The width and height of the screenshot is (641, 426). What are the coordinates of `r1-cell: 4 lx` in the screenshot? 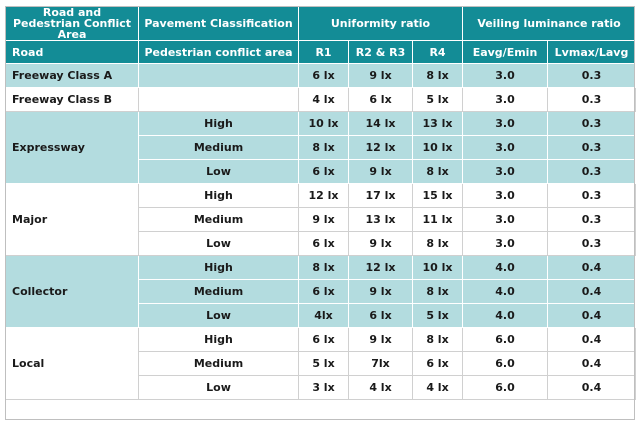 It's located at (323, 99).